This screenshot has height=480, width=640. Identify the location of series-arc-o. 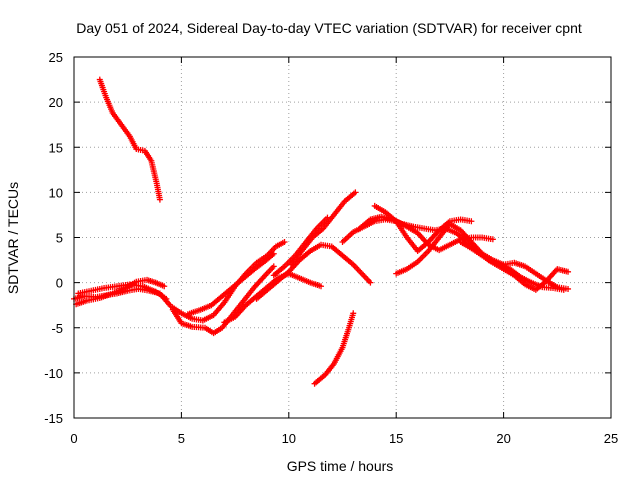
(423, 228).